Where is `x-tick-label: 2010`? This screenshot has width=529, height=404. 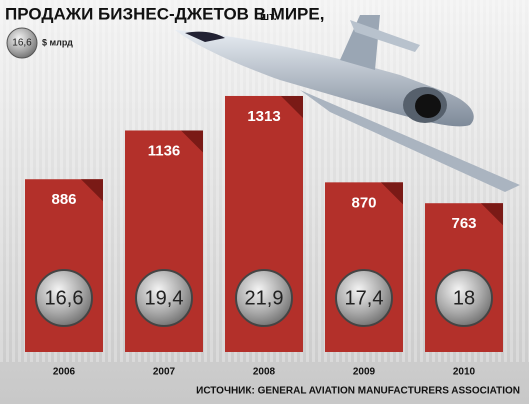 x-tick-label: 2010 is located at coordinates (464, 372).